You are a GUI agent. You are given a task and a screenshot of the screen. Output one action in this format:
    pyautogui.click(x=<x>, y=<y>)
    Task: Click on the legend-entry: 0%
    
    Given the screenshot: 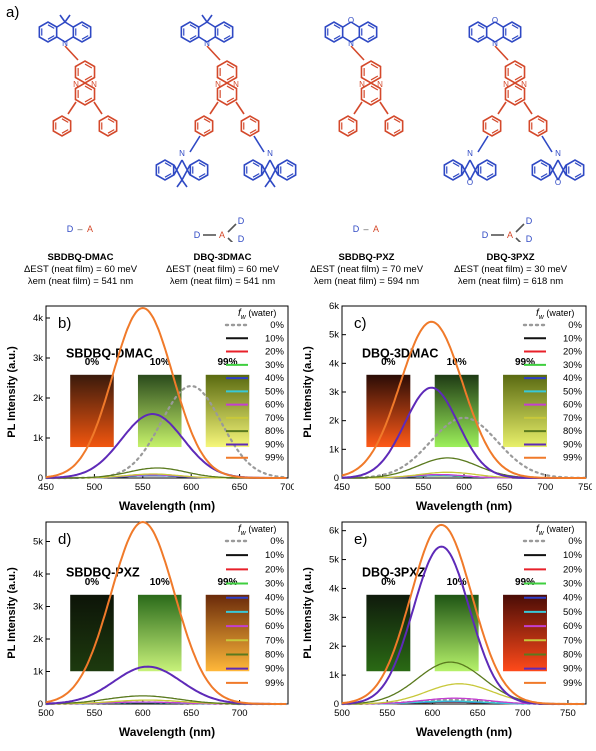 What is the action you would take?
    pyautogui.click(x=277, y=325)
    